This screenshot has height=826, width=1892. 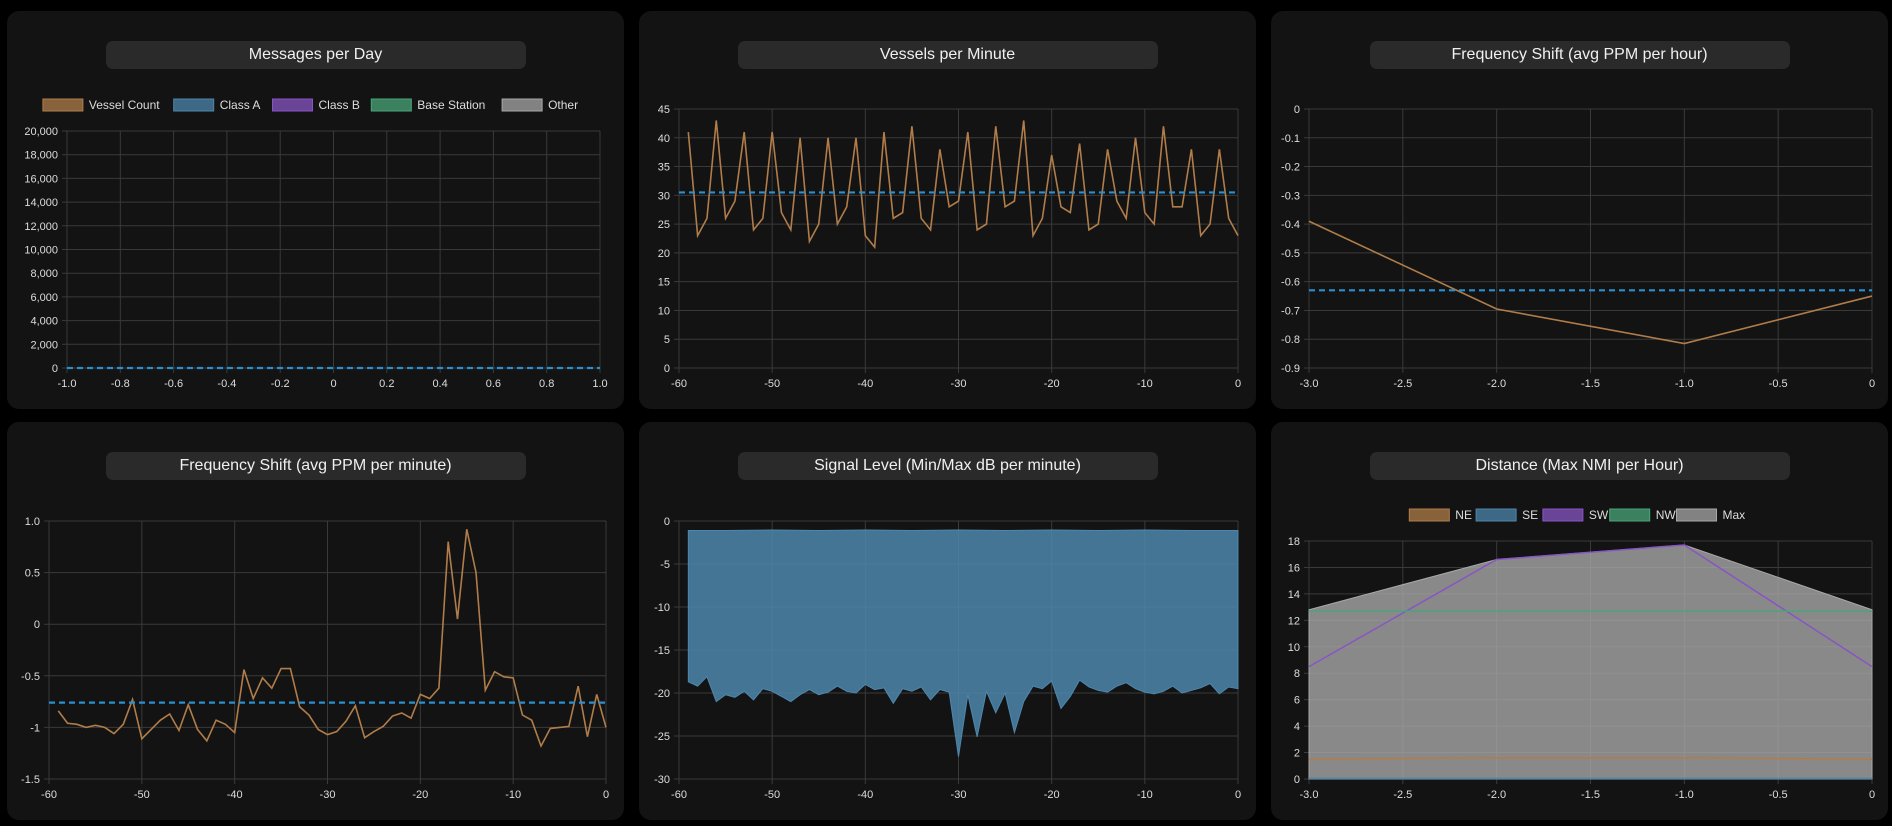 What do you see at coordinates (41, 179) in the screenshot?
I see `y-tick-label: 16,000` at bounding box center [41, 179].